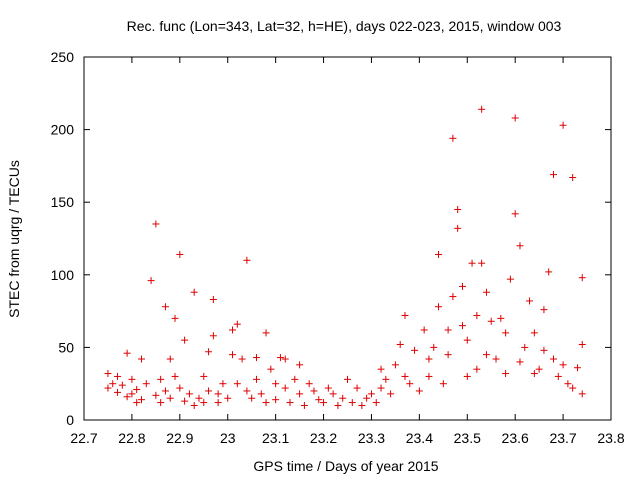 Image resolution: width=640 pixels, height=480 pixels. What do you see at coordinates (562, 438) in the screenshot?
I see `x-tick-label: 23.7` at bounding box center [562, 438].